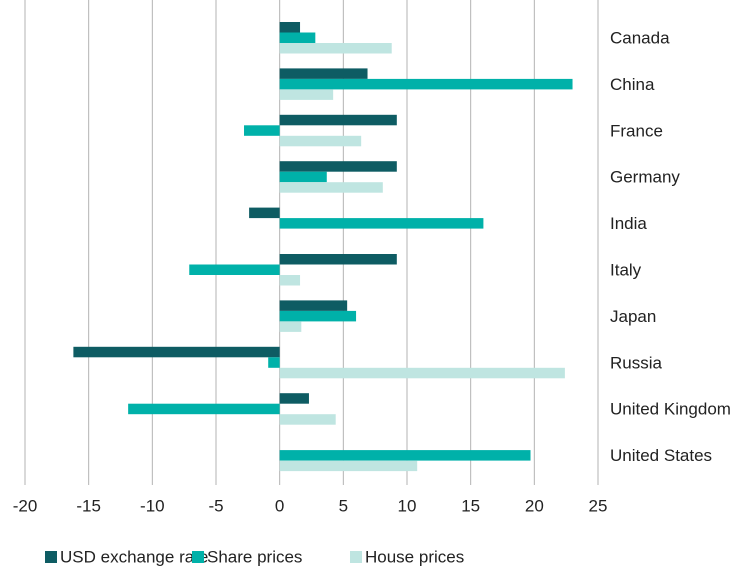  Describe the element at coordinates (628, 223) in the screenshot. I see `category-label: India` at that location.